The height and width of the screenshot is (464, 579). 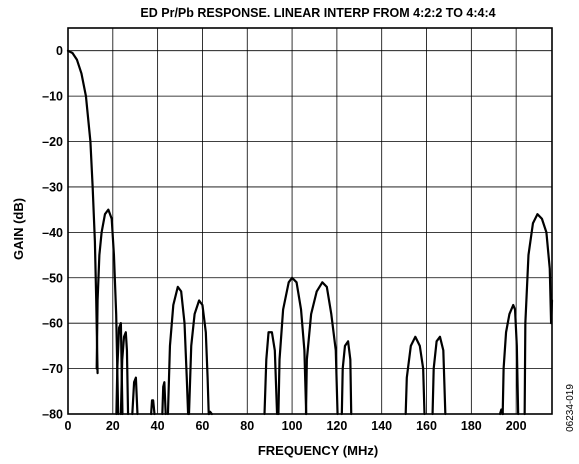 What do you see at coordinates (516, 426) in the screenshot?
I see `x-tick-label: 200` at bounding box center [516, 426].